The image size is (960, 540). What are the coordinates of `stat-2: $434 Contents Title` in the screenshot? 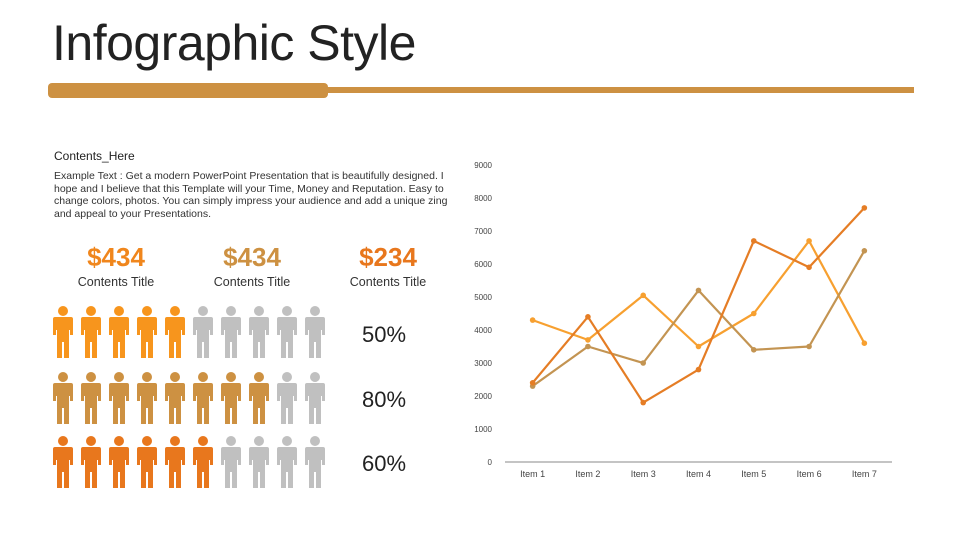 It's located at (252, 265).